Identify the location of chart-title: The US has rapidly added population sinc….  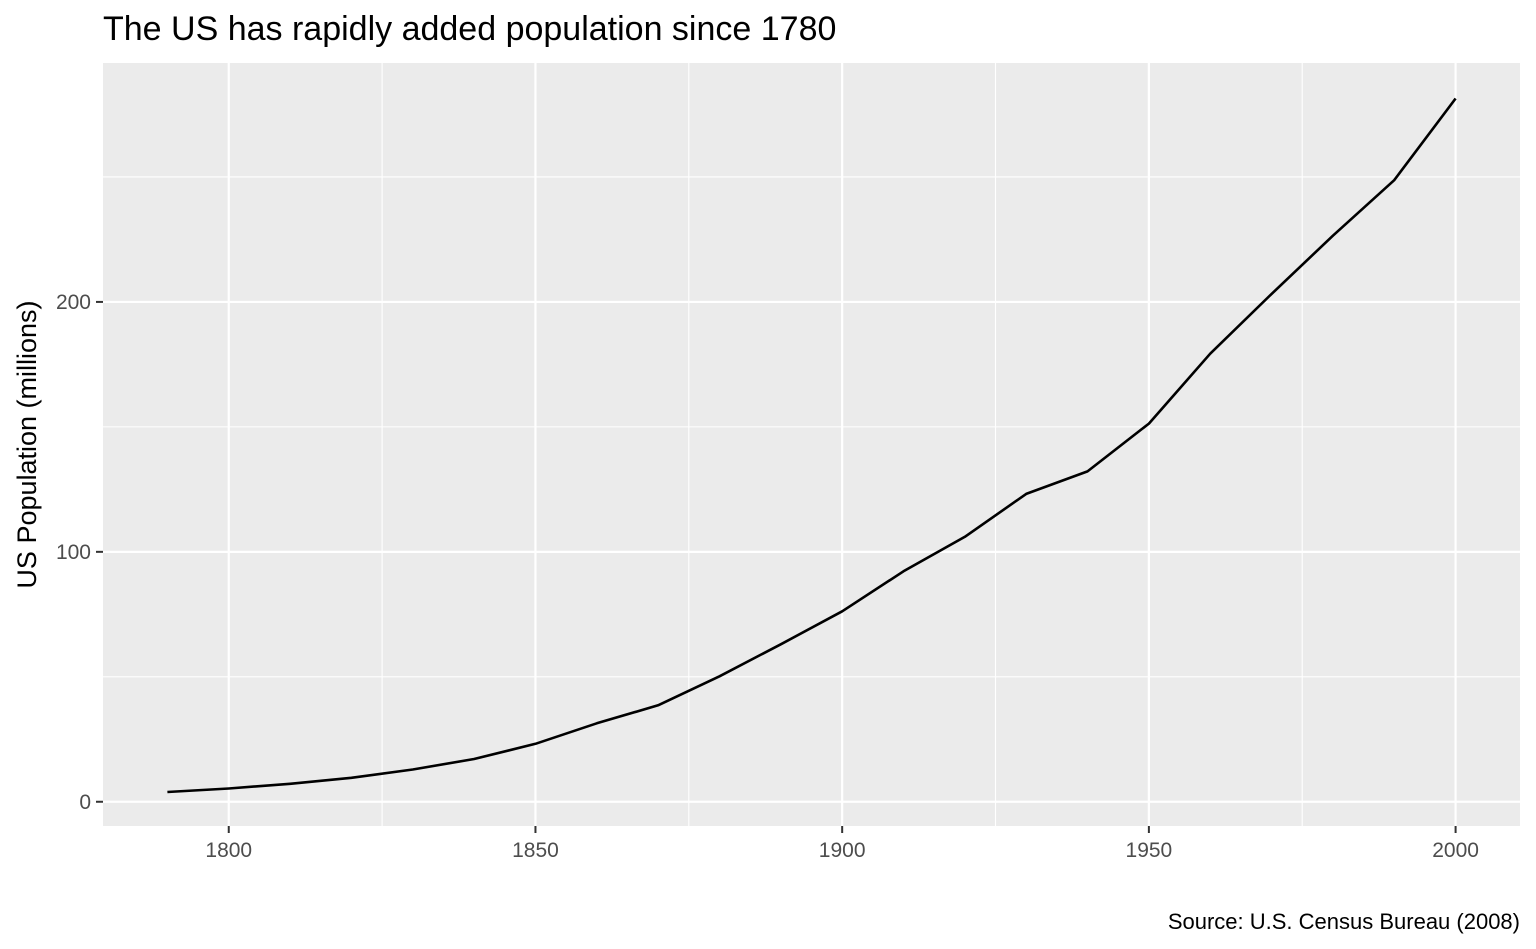
(469, 29).